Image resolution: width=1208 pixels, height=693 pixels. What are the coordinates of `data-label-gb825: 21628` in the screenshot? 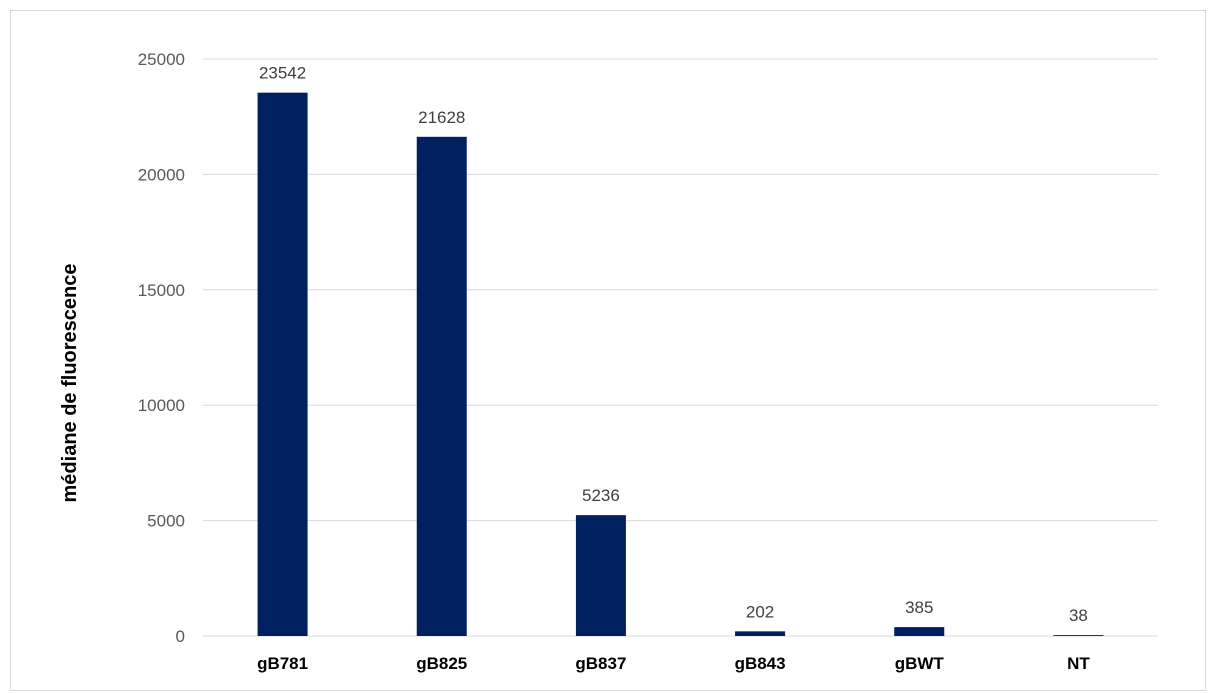 It's located at (441, 117).